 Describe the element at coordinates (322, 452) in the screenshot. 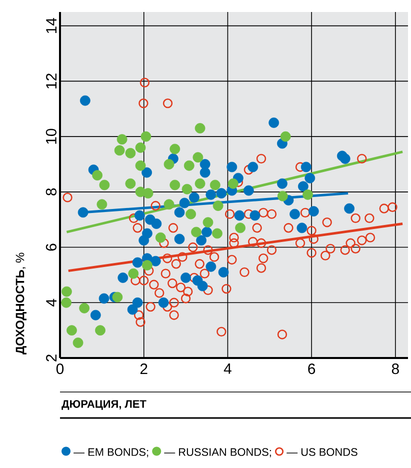

I see `legend-label: — US BONDS` at that location.